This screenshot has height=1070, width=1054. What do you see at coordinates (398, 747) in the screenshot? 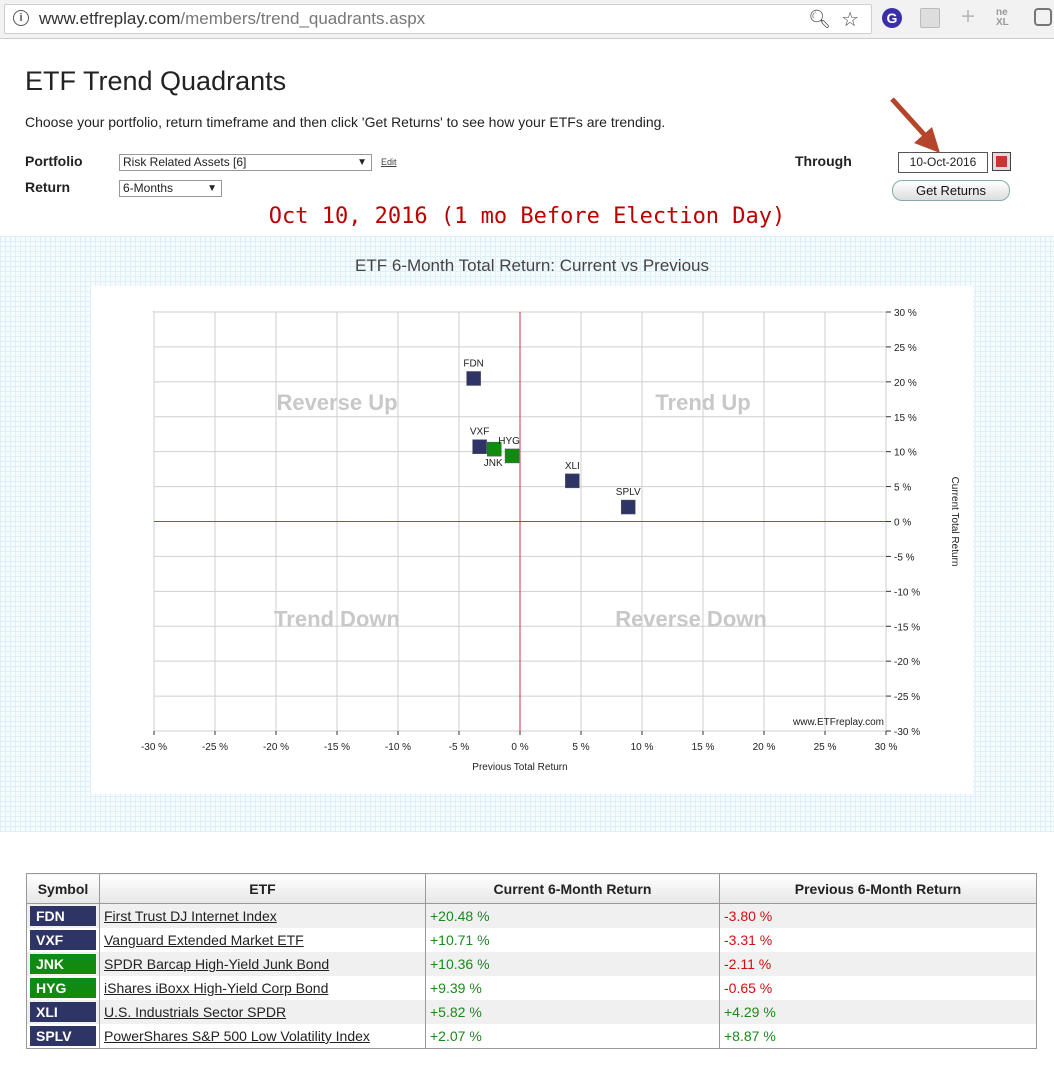
I see `x-tick-label: -10 %` at bounding box center [398, 747].